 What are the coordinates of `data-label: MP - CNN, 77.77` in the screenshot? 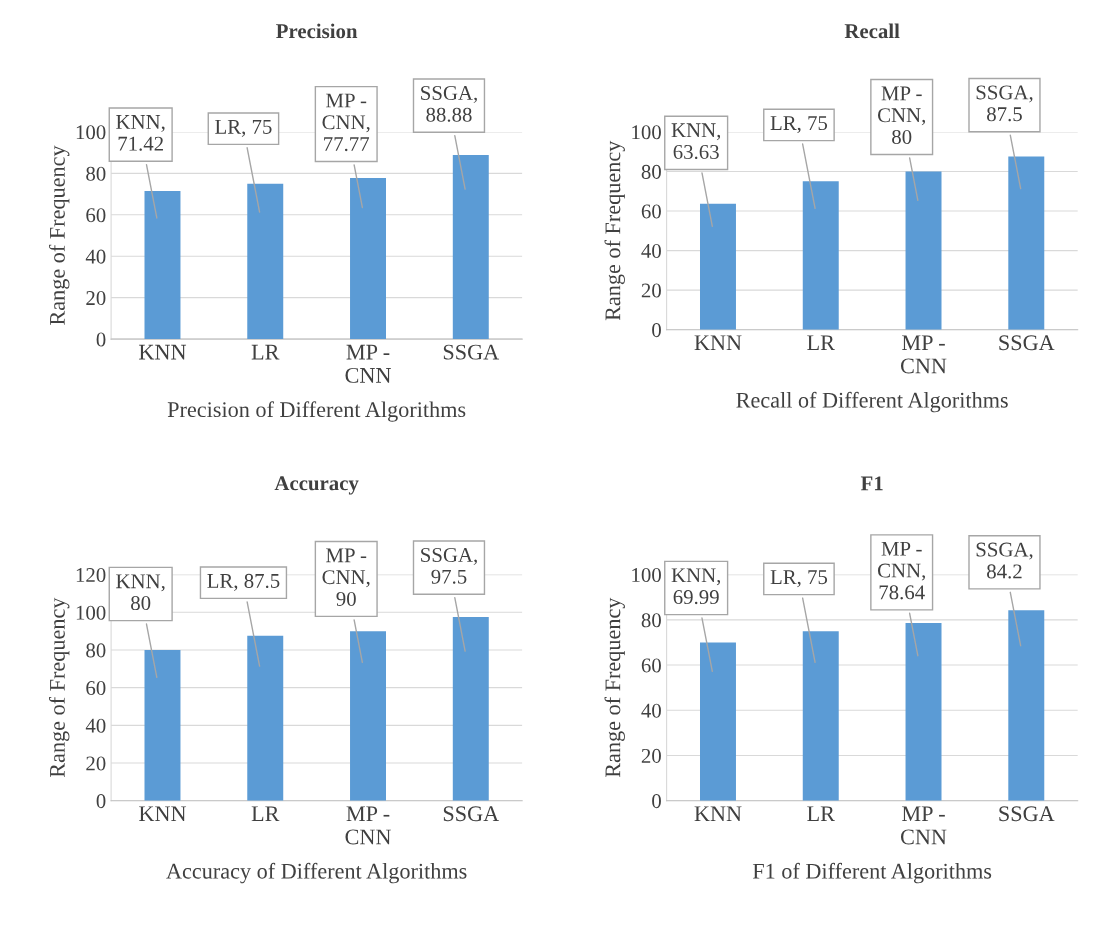 It's located at (346, 122).